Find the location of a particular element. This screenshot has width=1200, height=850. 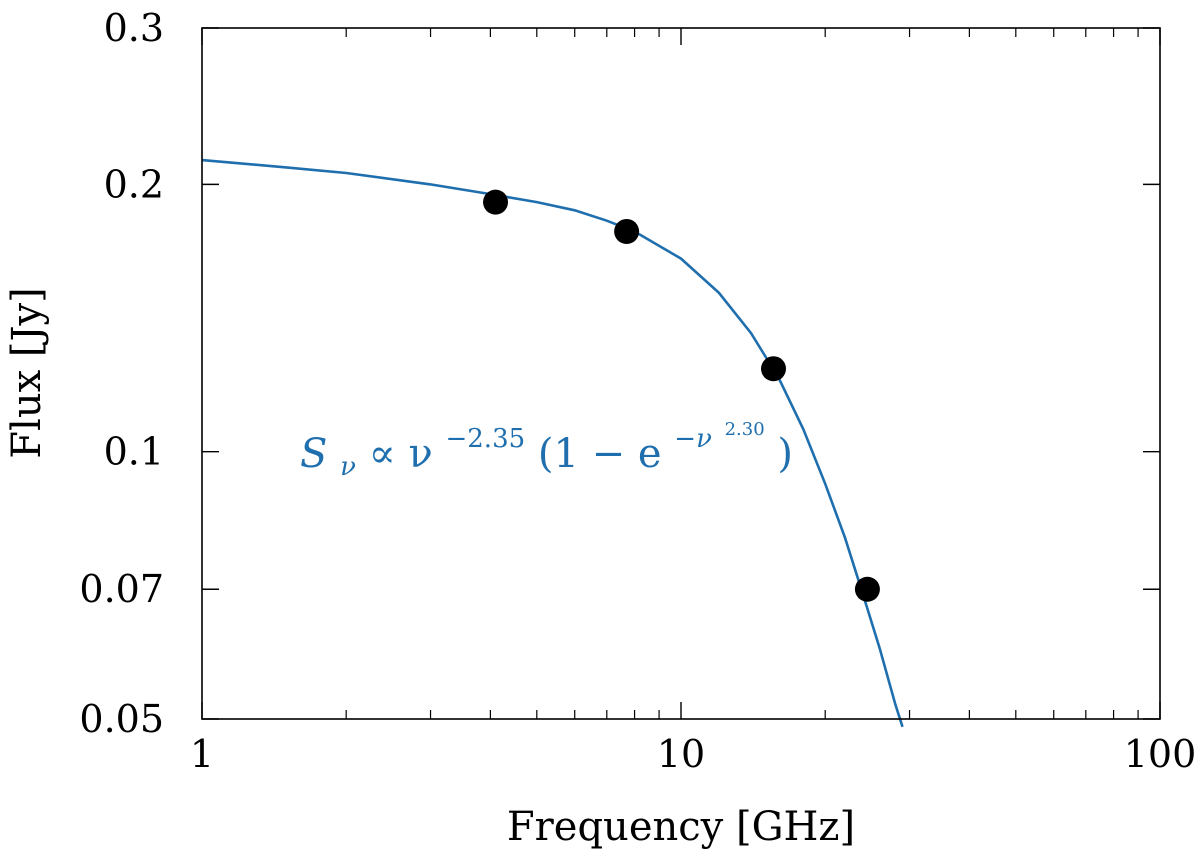

annotation-paren-open: (1 − e is located at coordinates (600, 454).